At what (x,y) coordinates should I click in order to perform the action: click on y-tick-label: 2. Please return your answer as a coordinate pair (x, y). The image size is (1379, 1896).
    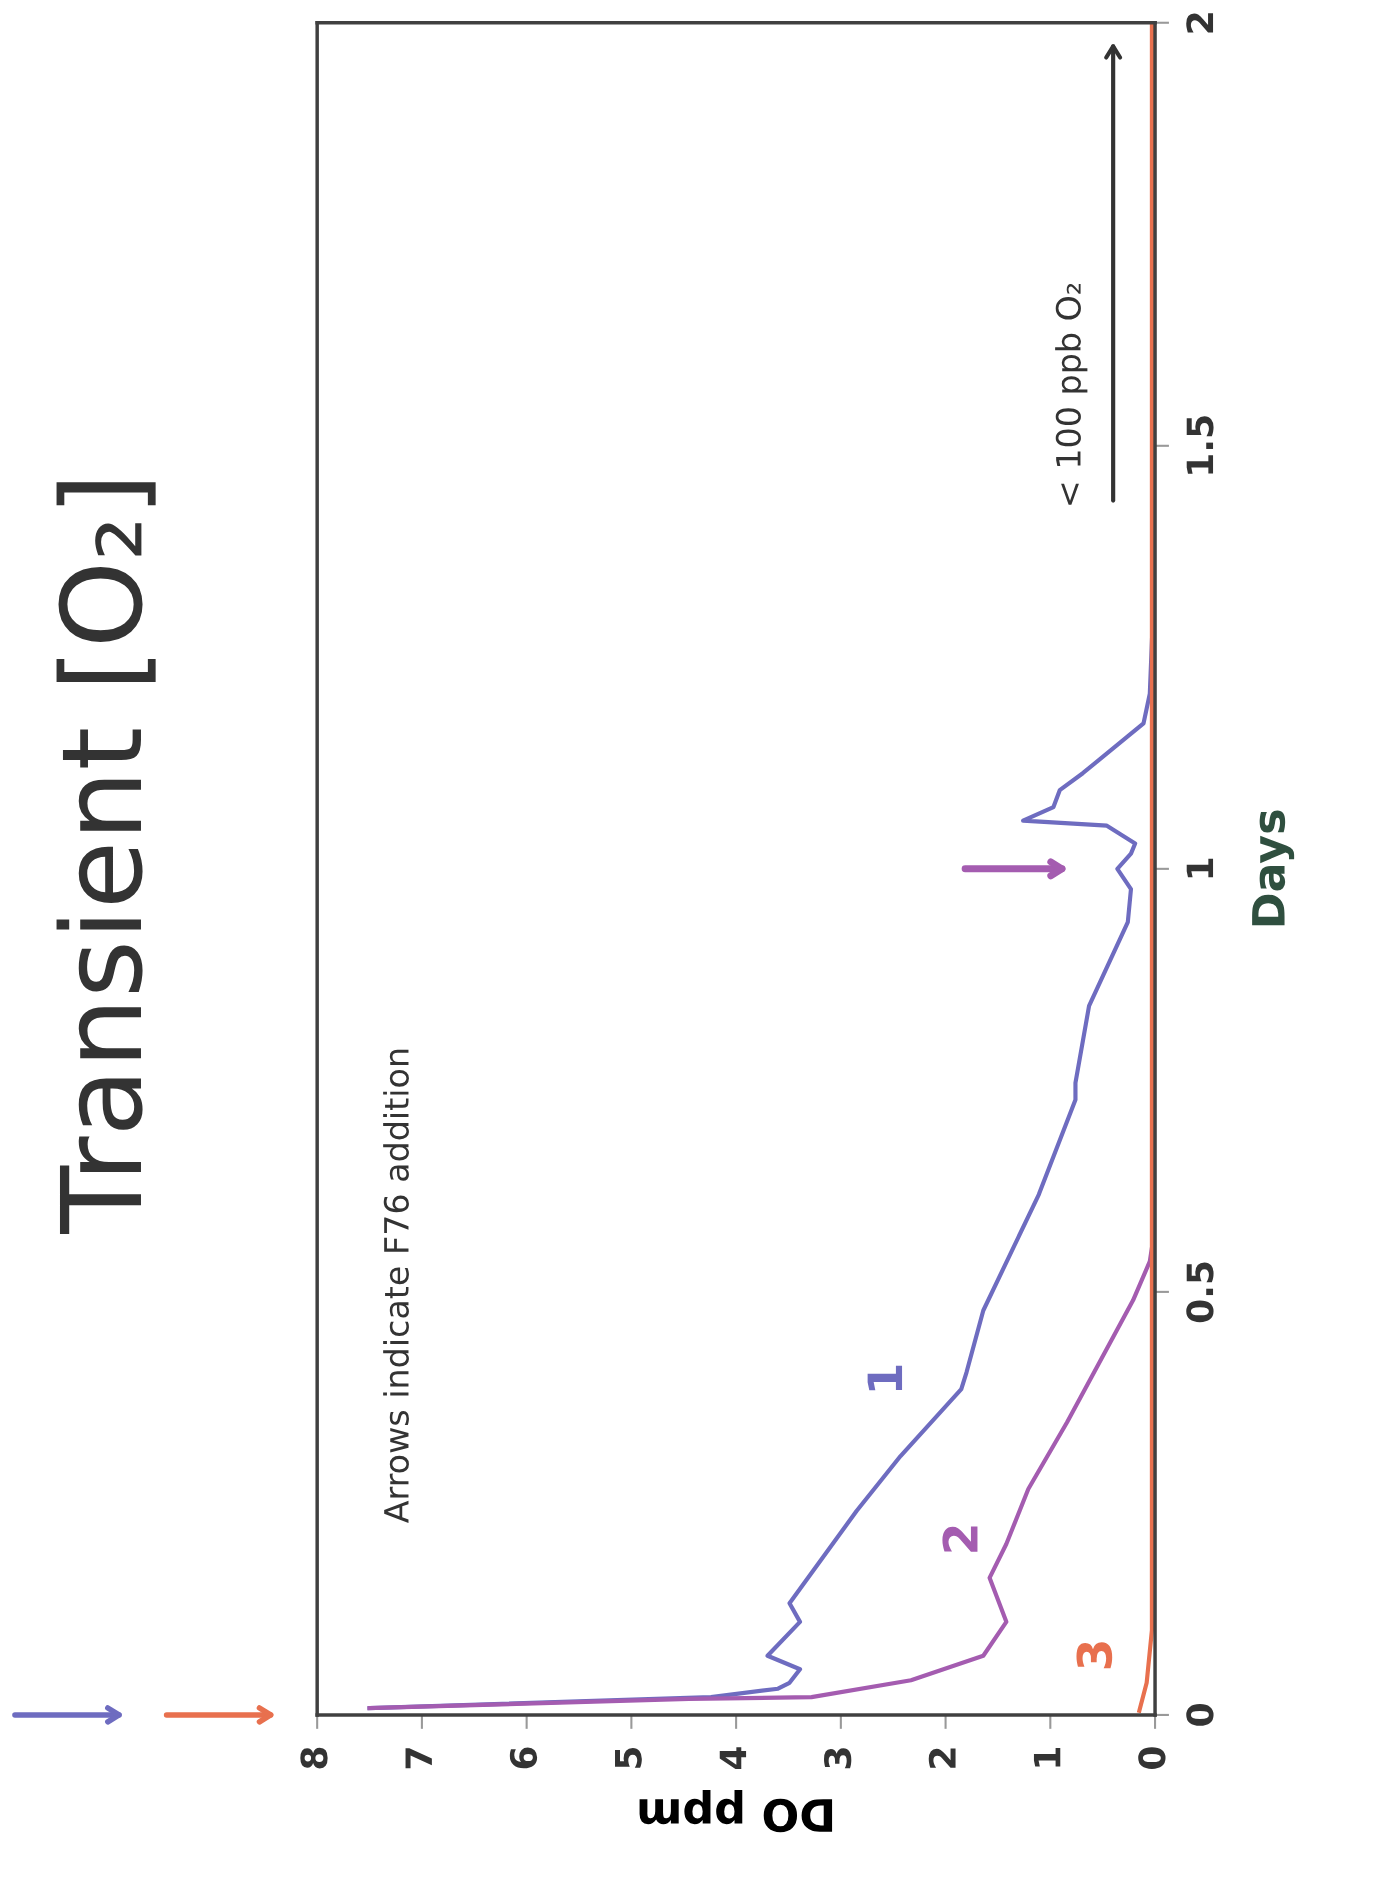
    Looking at the image, I should click on (1200, 23).